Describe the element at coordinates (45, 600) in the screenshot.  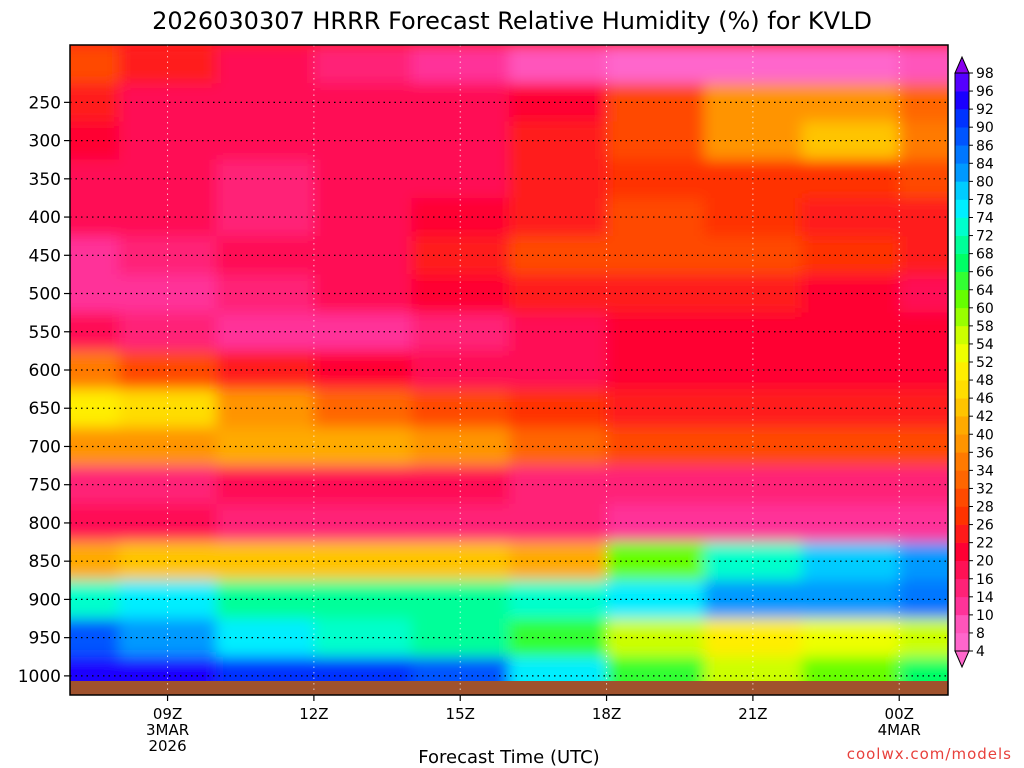
I see `y-tick-label: 900` at that location.